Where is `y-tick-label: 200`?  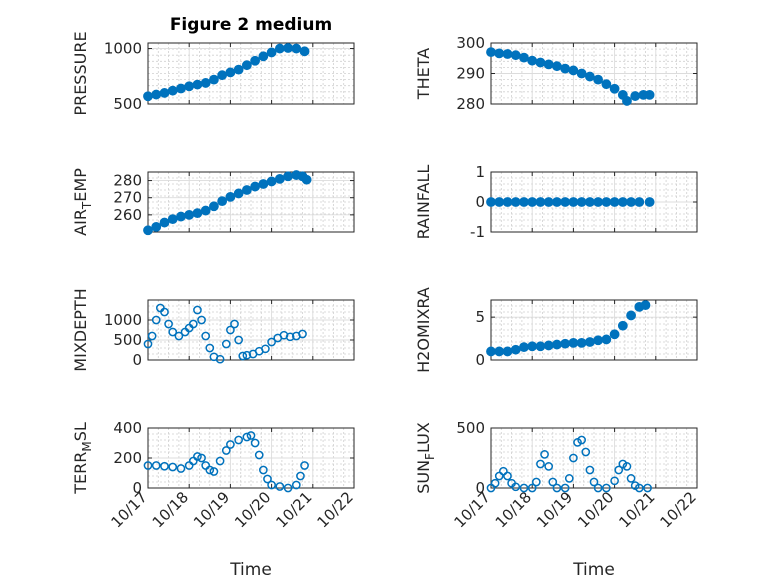
y-tick-label: 200 is located at coordinates (127, 458).